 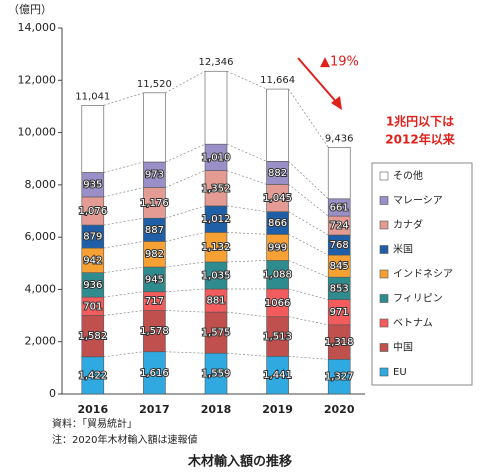 I want to click on data-label: 661, so click(x=339, y=207).